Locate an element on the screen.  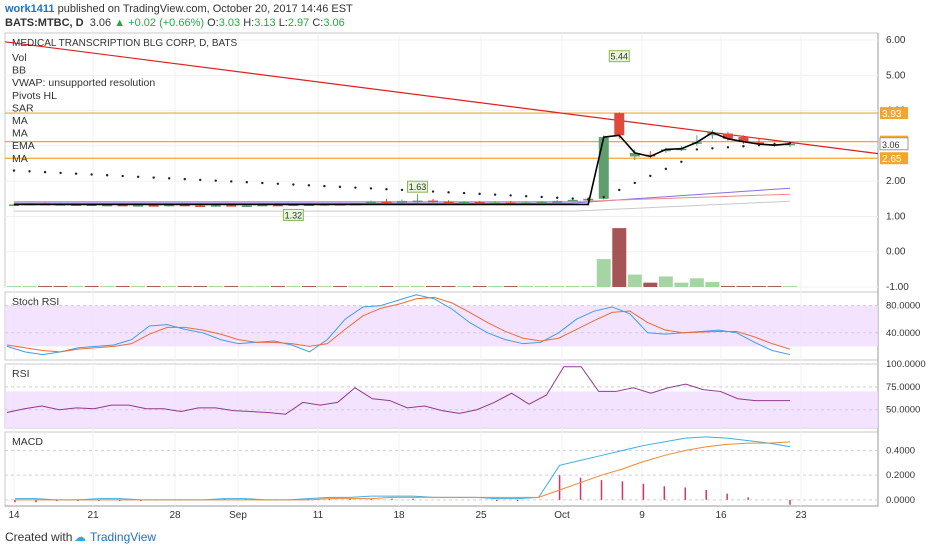
stoch-k-line is located at coordinates (398, 325).